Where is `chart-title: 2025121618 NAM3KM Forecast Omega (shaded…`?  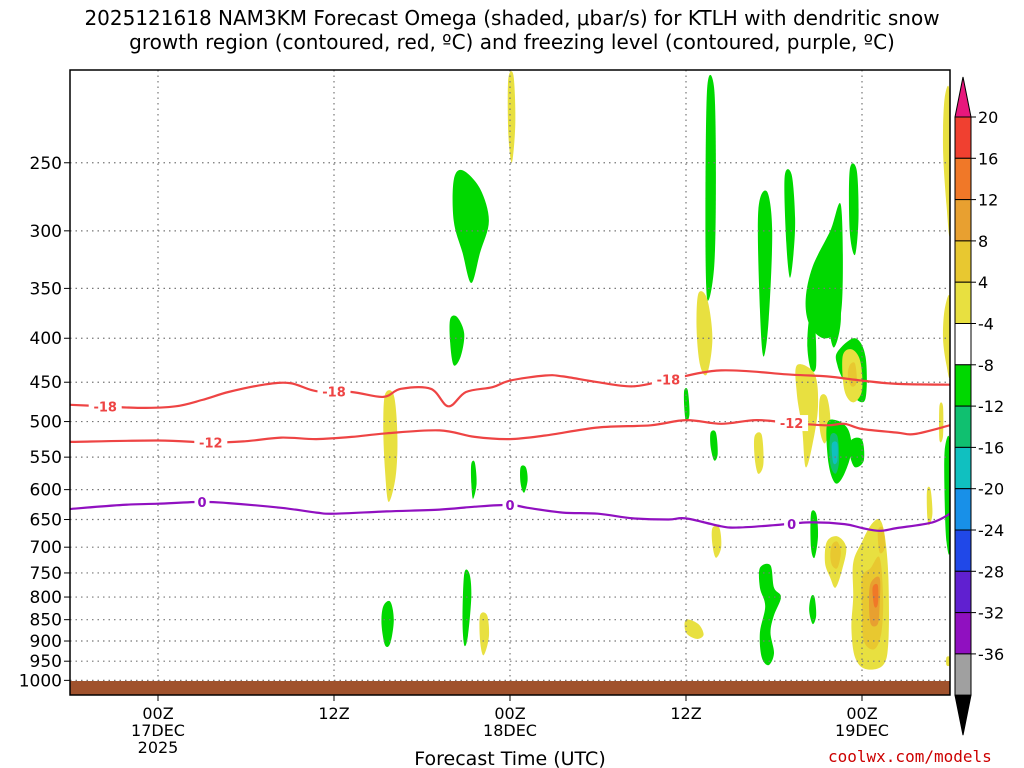
chart-title: 2025121618 NAM3KM Forecast Omega (shaded… is located at coordinates (512, 30).